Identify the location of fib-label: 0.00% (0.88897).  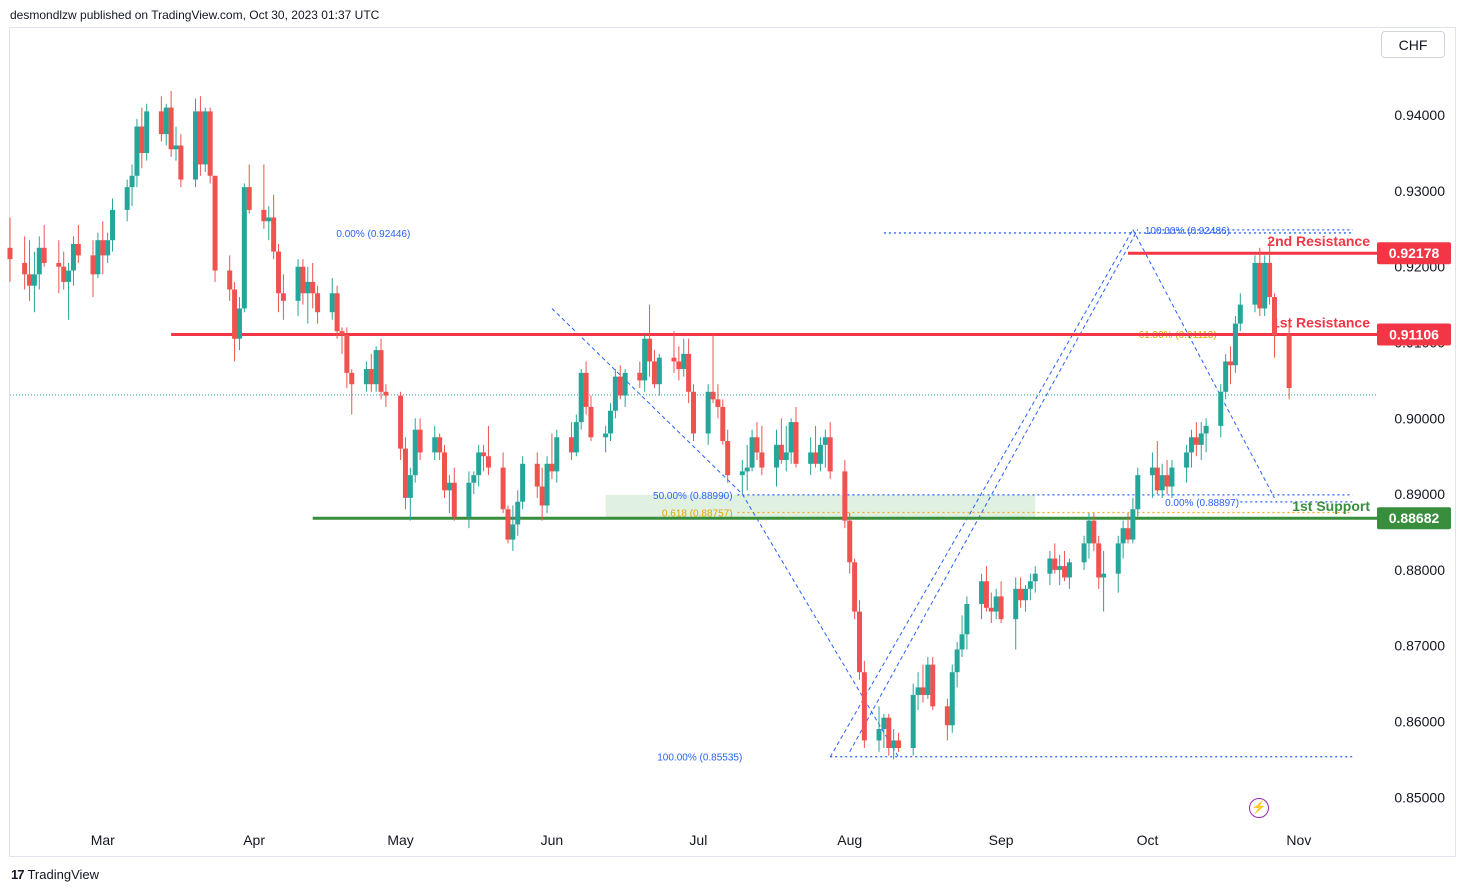
(1202, 503).